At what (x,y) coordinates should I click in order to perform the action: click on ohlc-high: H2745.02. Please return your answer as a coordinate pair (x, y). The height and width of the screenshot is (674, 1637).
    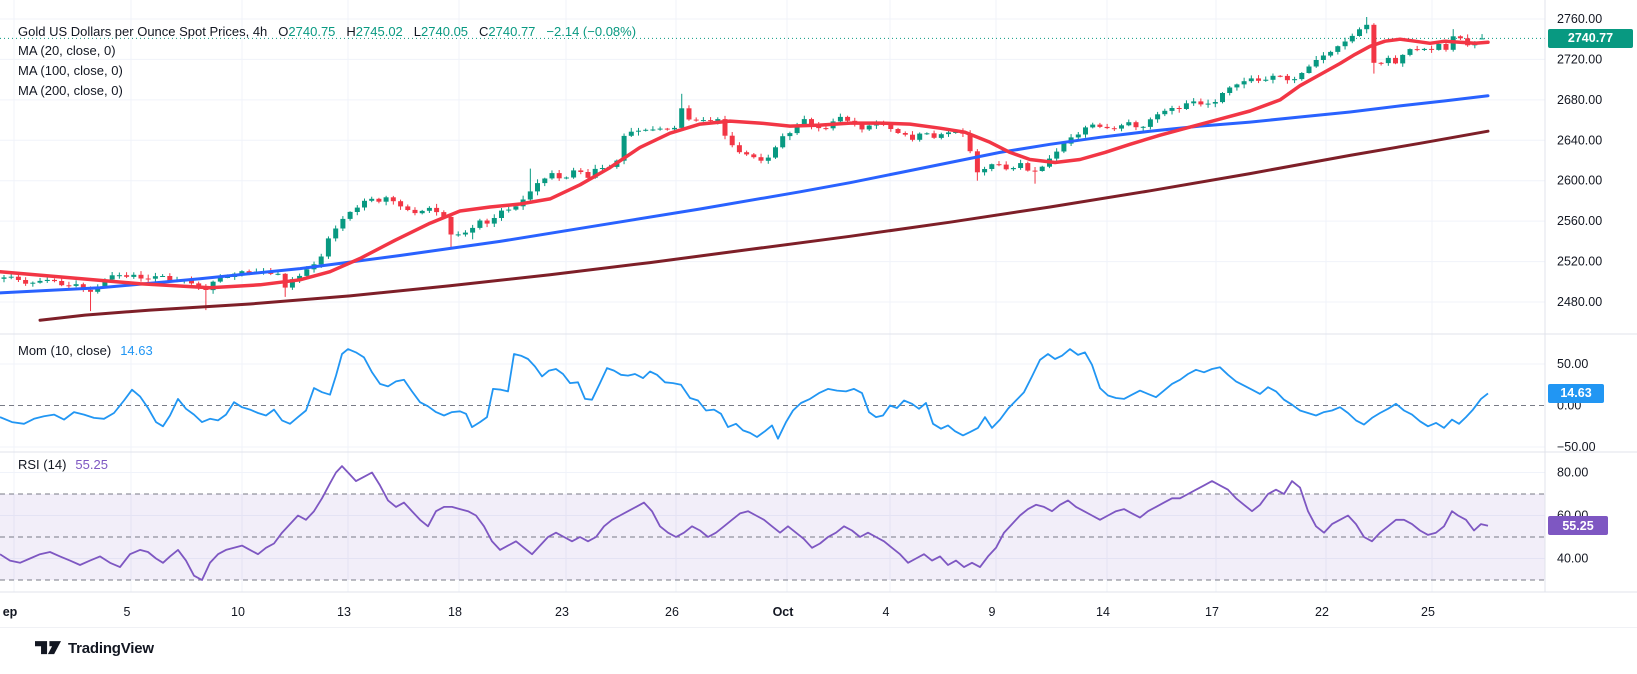
    Looking at the image, I should click on (374, 31).